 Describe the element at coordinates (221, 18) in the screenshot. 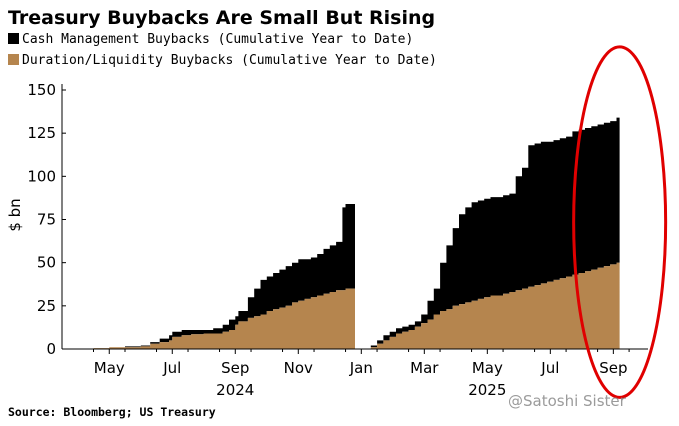

I see `chart-title: Treasury Buybacks Are Small But Rising` at that location.